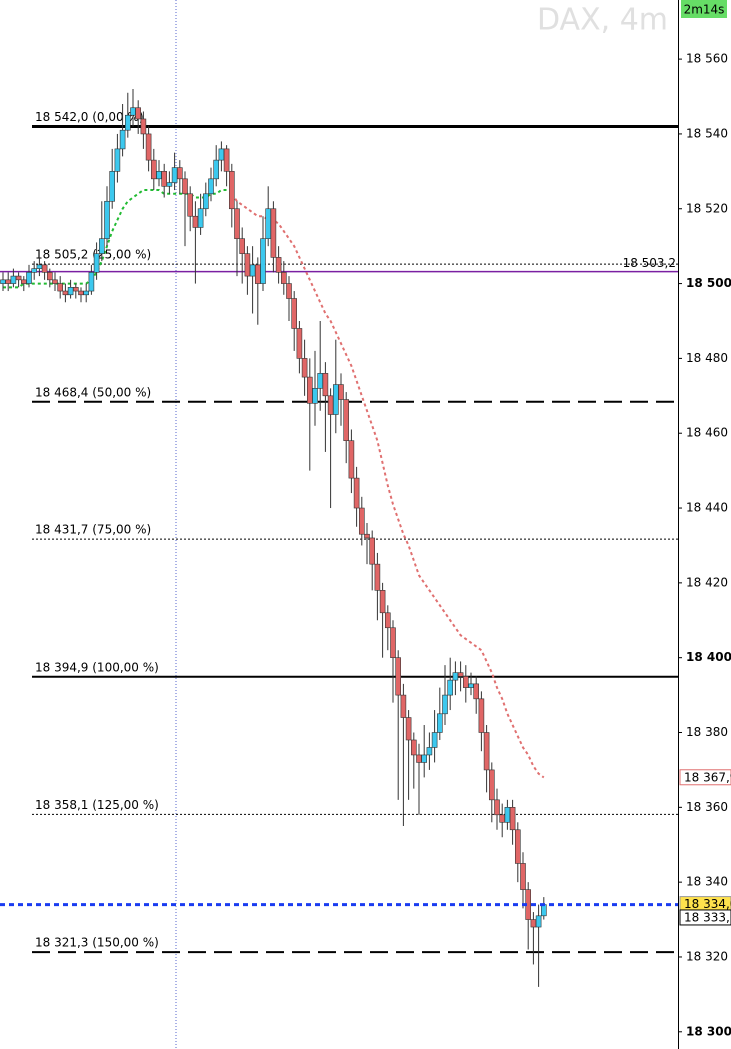 This screenshot has height=1049, width=731. I want to click on level-label: 18 394,9 (100,00 %), so click(97, 667).